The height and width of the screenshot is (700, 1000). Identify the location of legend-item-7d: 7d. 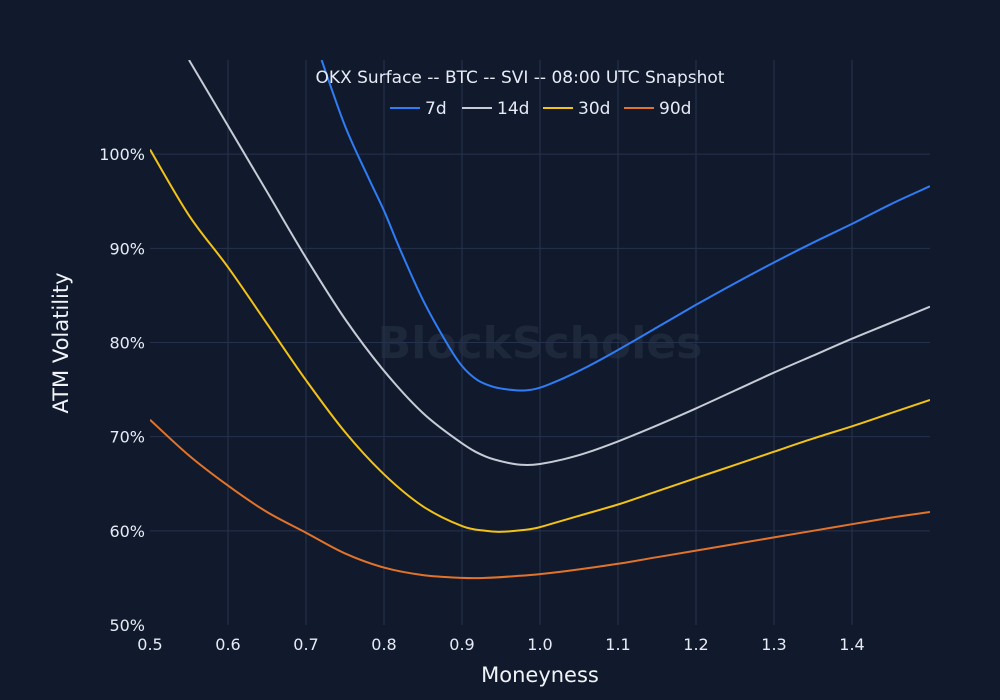
(418, 109).